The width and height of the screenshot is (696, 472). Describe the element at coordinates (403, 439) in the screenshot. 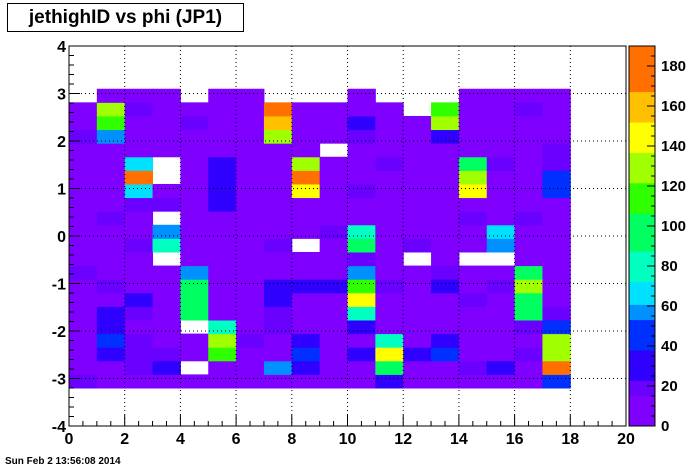

I see `x-tick-label: 12` at that location.